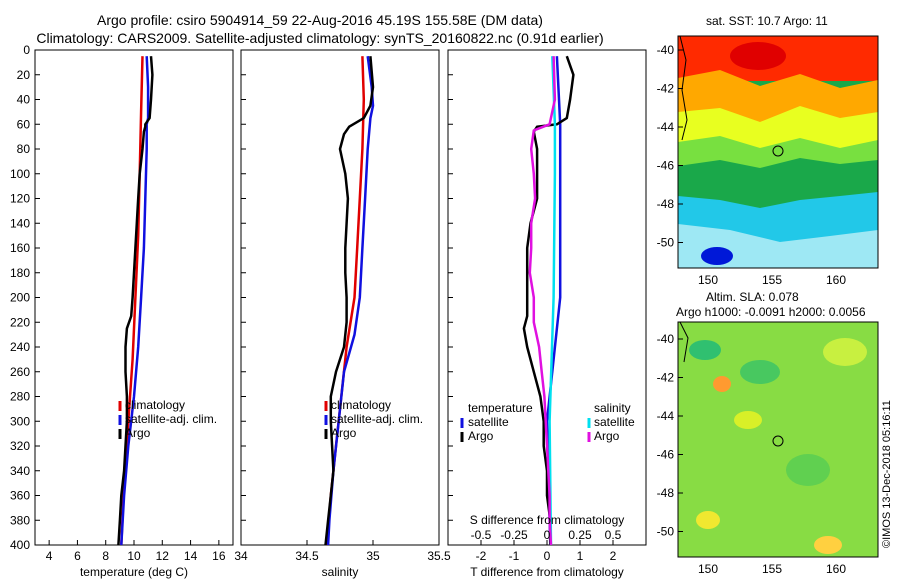  What do you see at coordinates (219, 556) in the screenshot?
I see `x-tick-label: 16` at bounding box center [219, 556].